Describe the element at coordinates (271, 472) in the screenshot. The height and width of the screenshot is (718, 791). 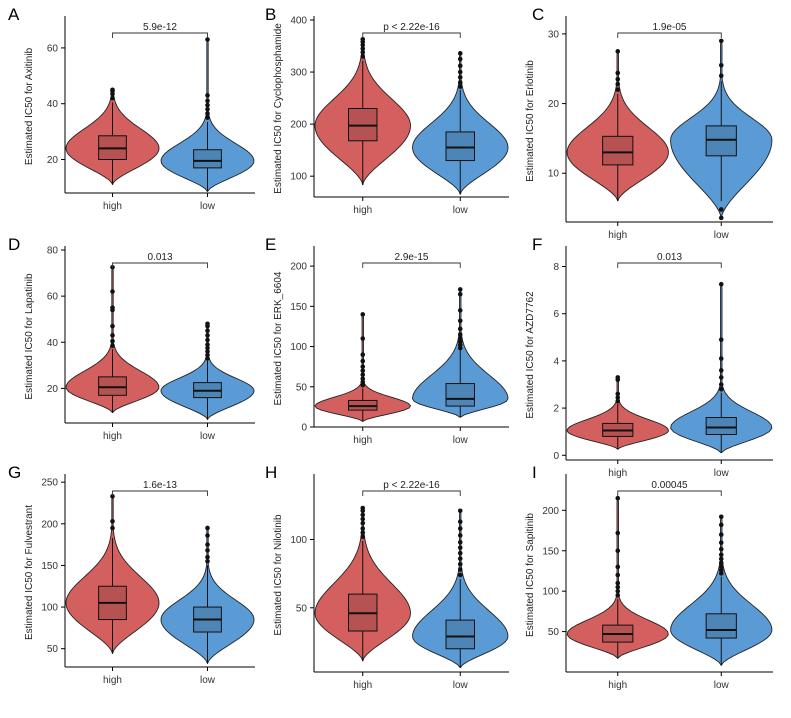
I see `panel-letter: H` at that location.